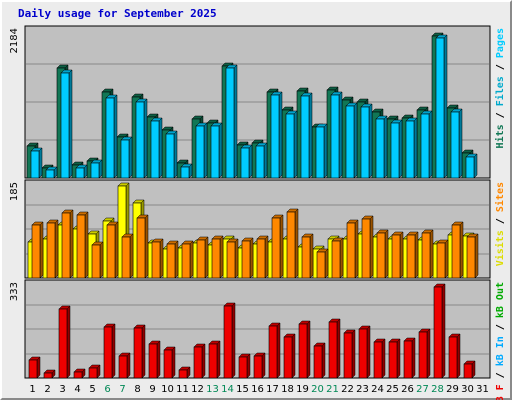 The width and height of the screenshot is (512, 400). Describe the element at coordinates (332, 389) in the screenshot. I see `x-tick-label: 21` at that location.